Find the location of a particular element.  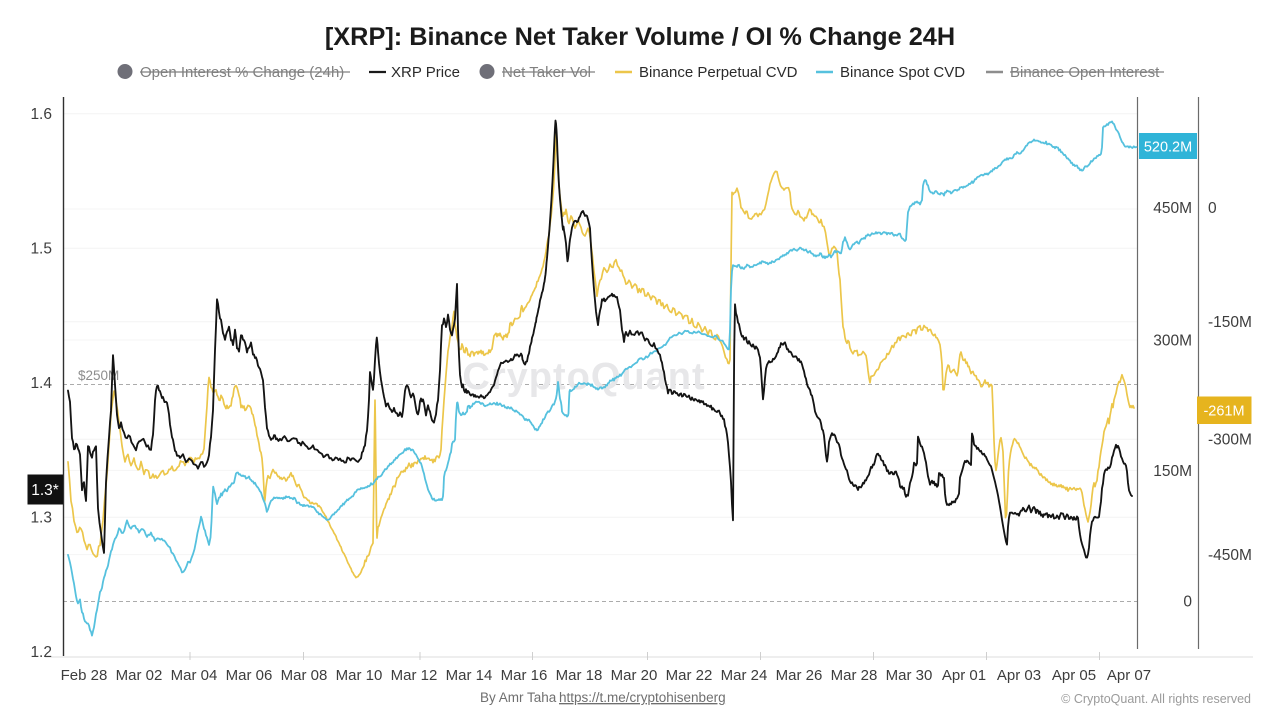

svg-text: 300M is located at coordinates (1172, 341).